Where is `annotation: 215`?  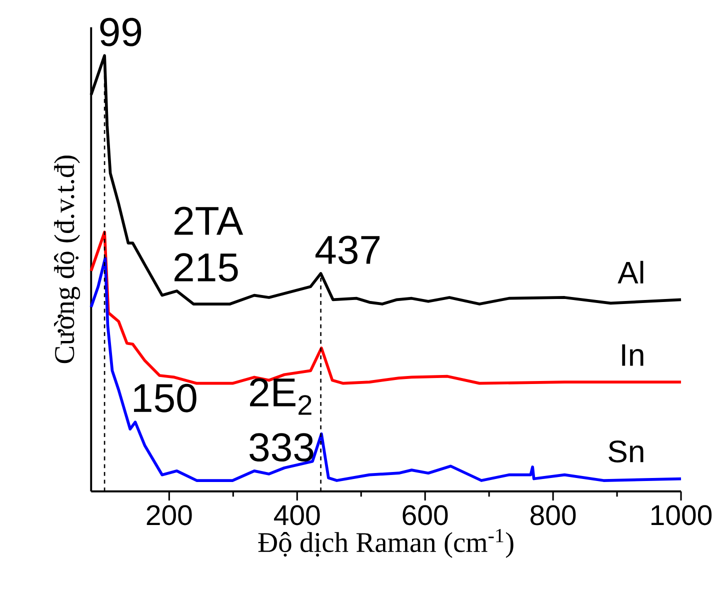
annotation: 215 is located at coordinates (206, 267).